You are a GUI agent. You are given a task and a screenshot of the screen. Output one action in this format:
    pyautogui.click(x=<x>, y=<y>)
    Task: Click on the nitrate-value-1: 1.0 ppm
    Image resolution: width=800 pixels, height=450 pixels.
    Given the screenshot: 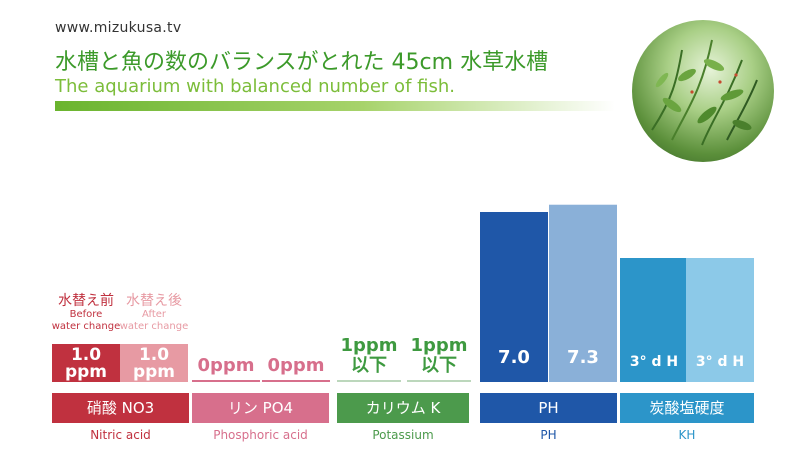 What is the action you would take?
    pyautogui.click(x=154, y=364)
    